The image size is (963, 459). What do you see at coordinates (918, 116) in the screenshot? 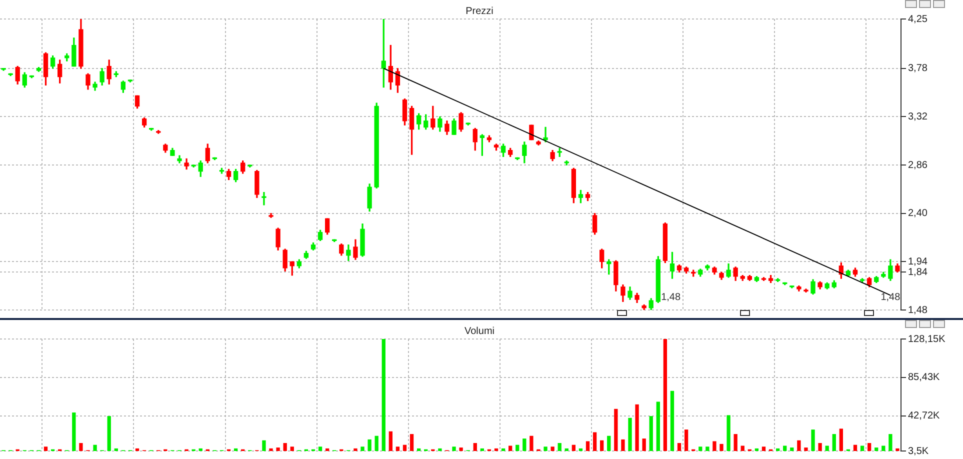
I see `y-tick-label: 3,32` at bounding box center [918, 116].